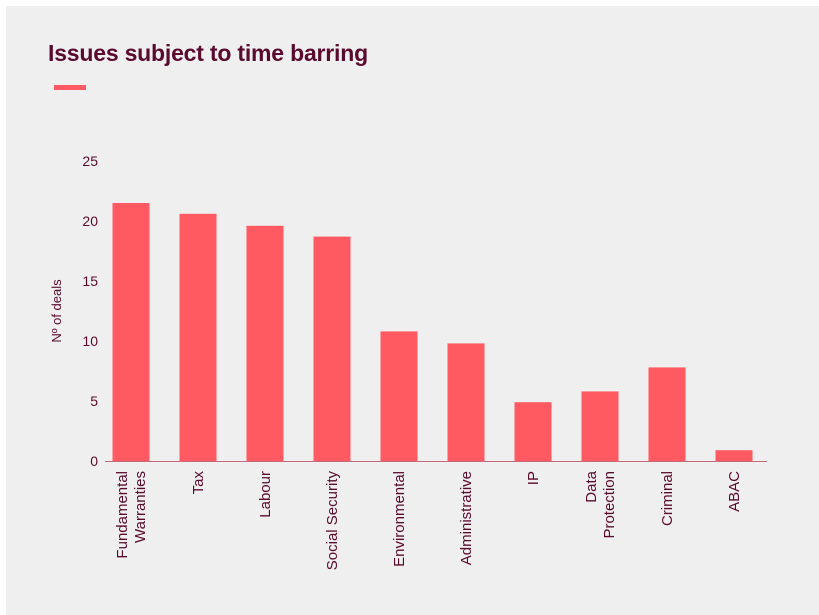 This screenshot has height=615, width=819. Describe the element at coordinates (591, 486) in the screenshot. I see `category-label: Data` at that location.